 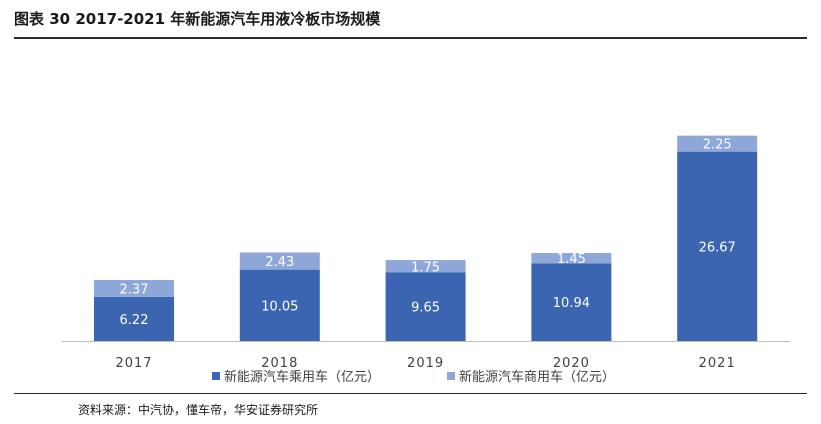 I want to click on data-label-commercial-2021: 2.25, so click(x=717, y=145).